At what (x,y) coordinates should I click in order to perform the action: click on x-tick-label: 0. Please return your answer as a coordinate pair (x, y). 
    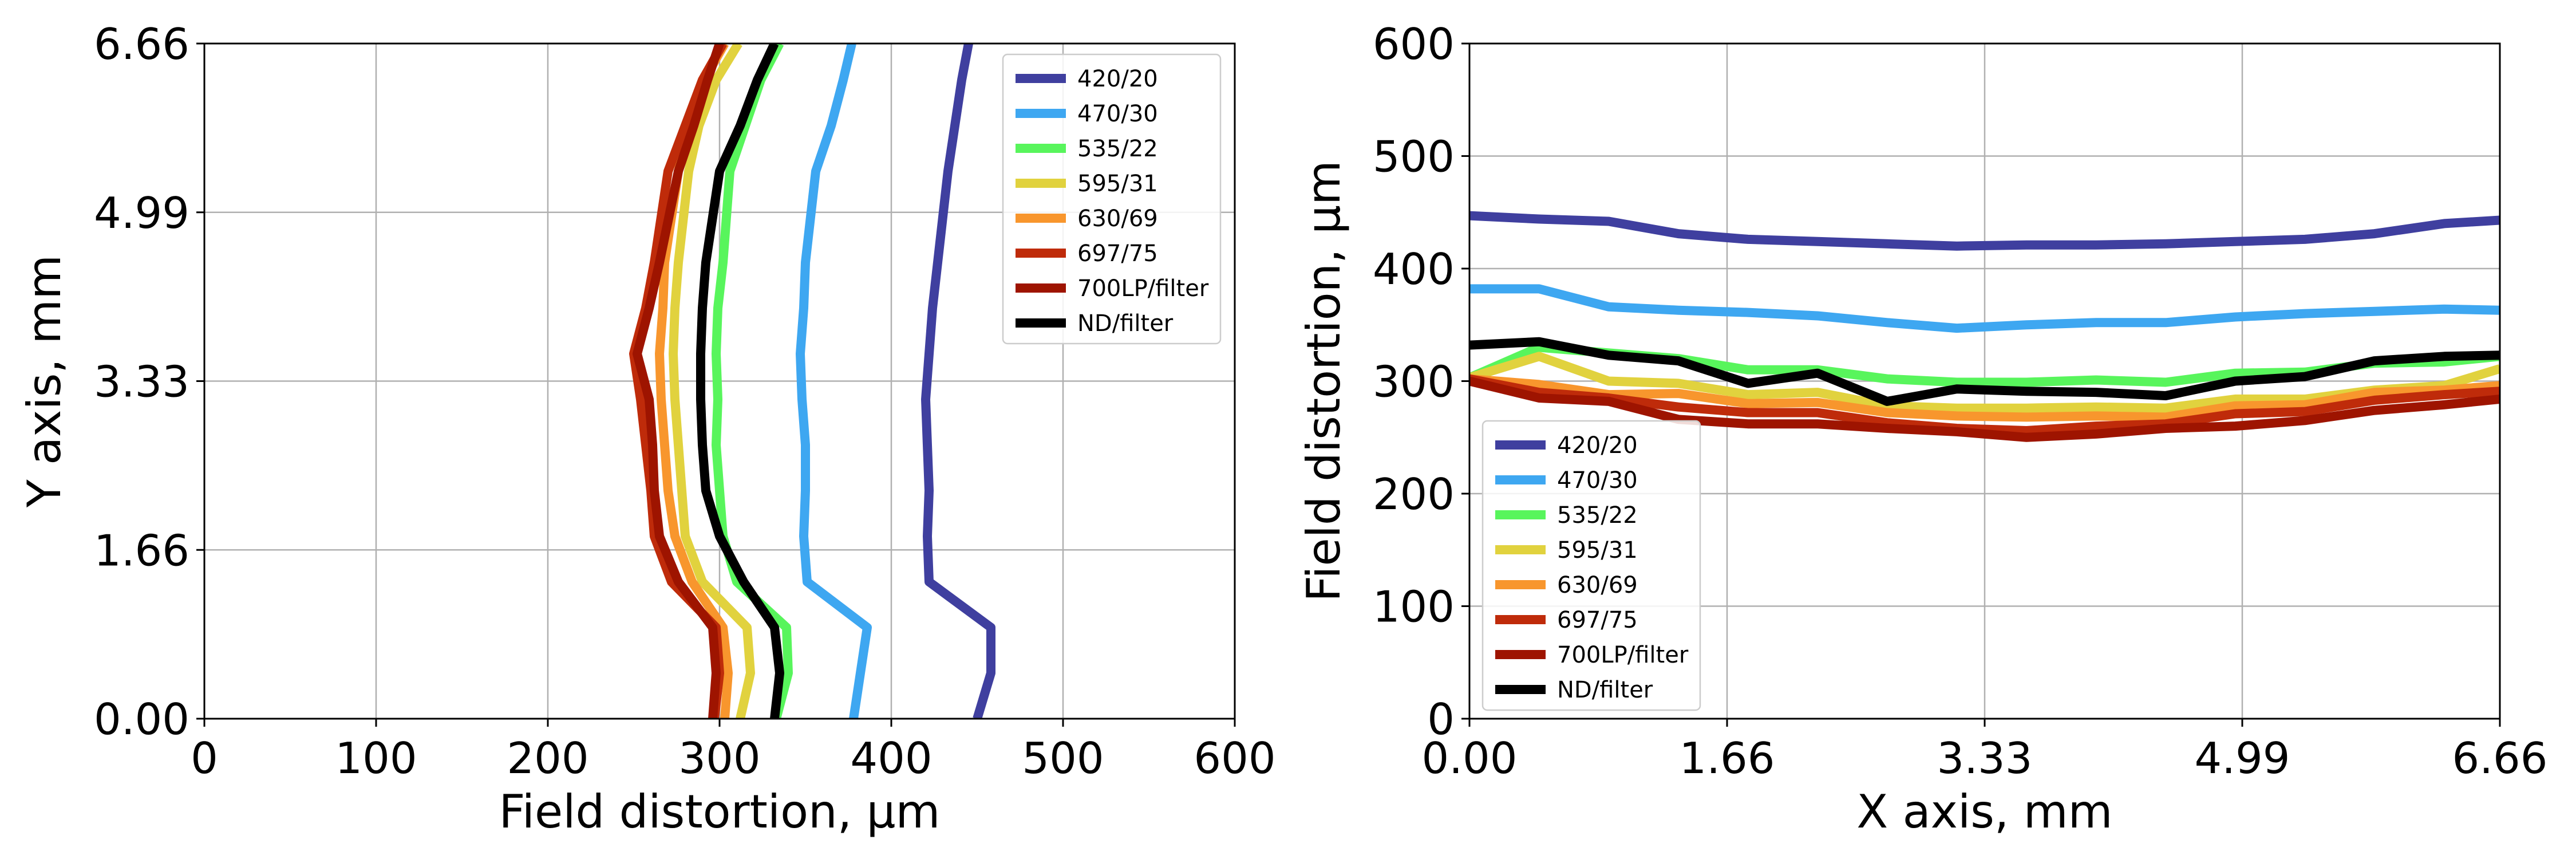
    Looking at the image, I should click on (204, 758).